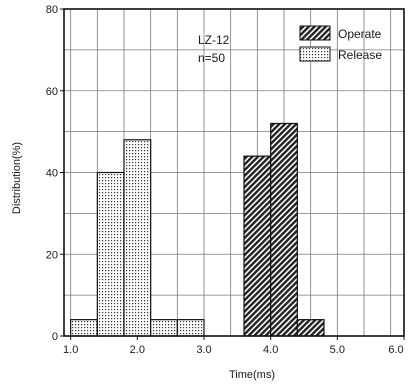  What do you see at coordinates (17, 178) in the screenshot?
I see `y-axis-label: Distribution(%)` at bounding box center [17, 178].